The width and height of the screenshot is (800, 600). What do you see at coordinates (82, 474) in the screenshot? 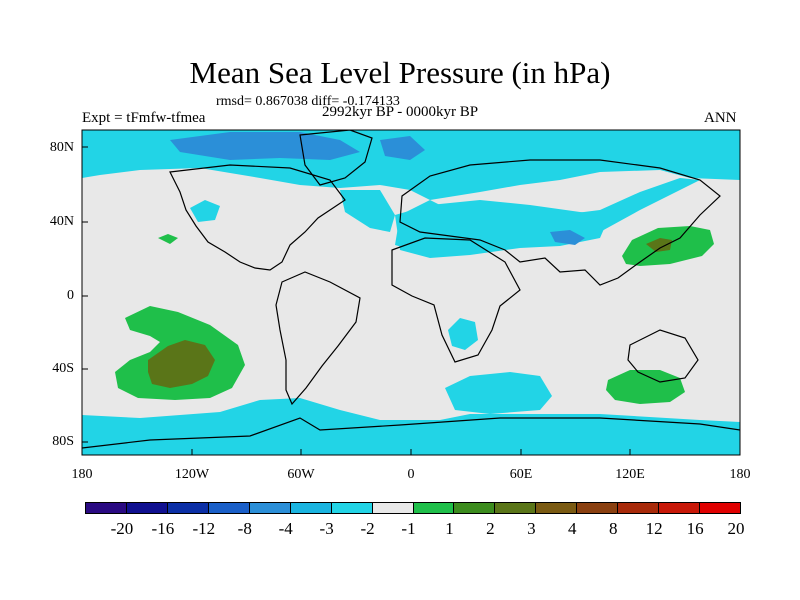
I see `lon-label-180w: 180` at bounding box center [82, 474].